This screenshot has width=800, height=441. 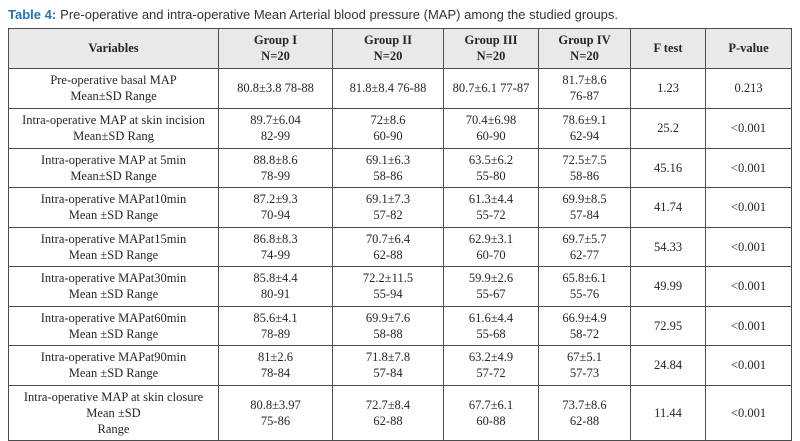 What do you see at coordinates (584, 286) in the screenshot?
I see `value-cell: 65.8±6.1 55-76` at bounding box center [584, 286].